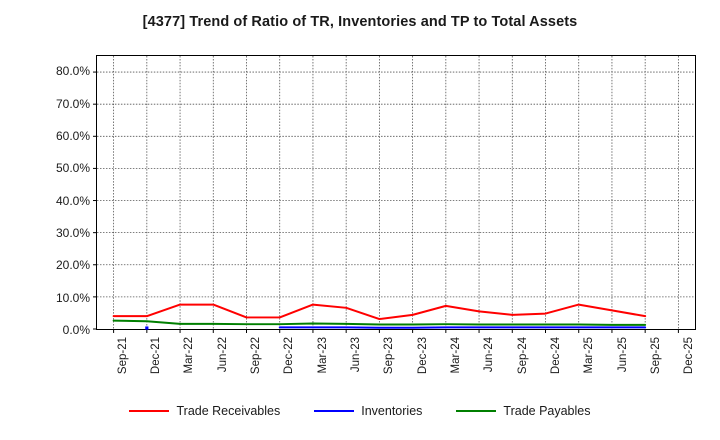 This screenshot has width=720, height=440. Describe the element at coordinates (72, 168) in the screenshot. I see `y-axis-tick-label: 50.0%` at that location.